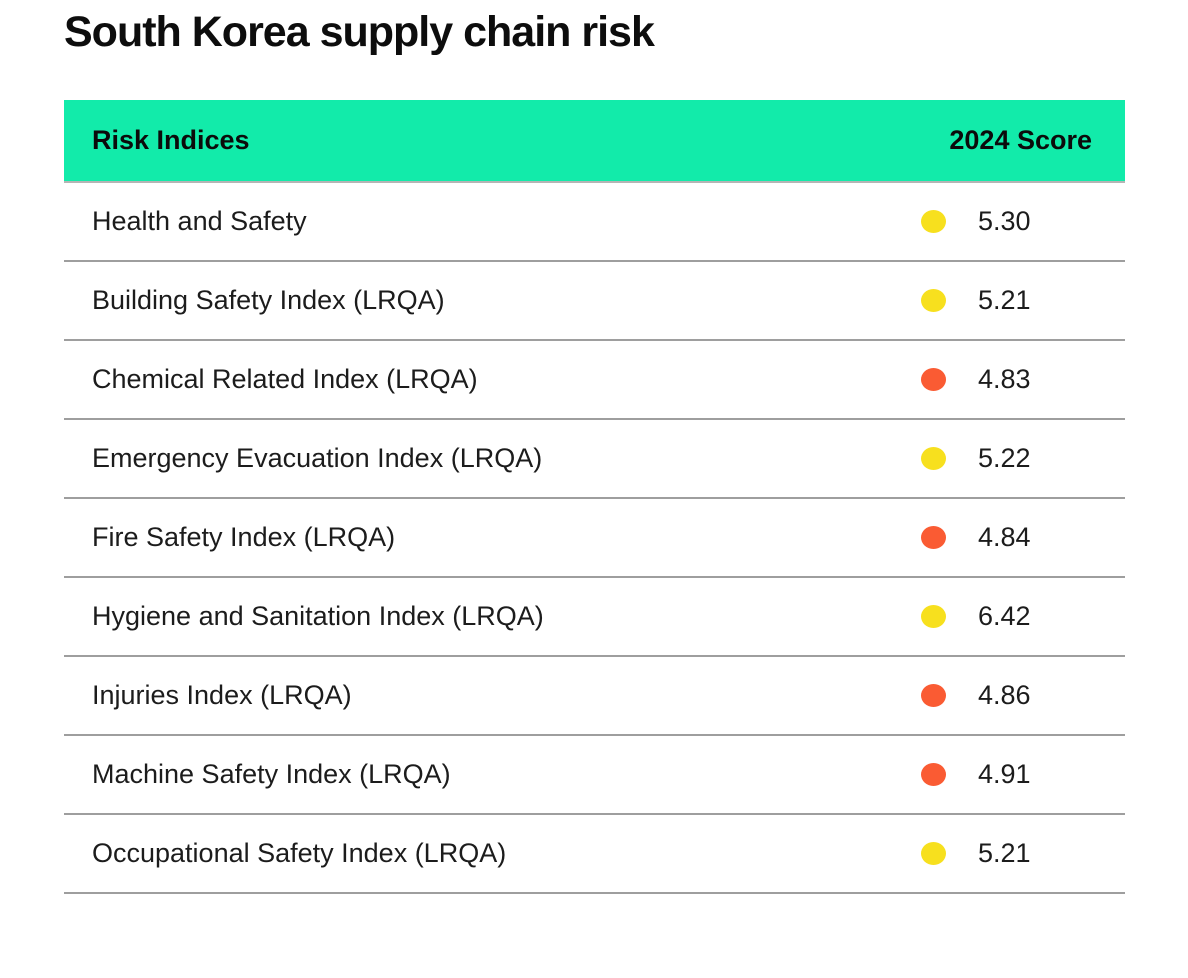  Describe the element at coordinates (199, 221) in the screenshot. I see `risk-index-label: Health and Safety` at that location.